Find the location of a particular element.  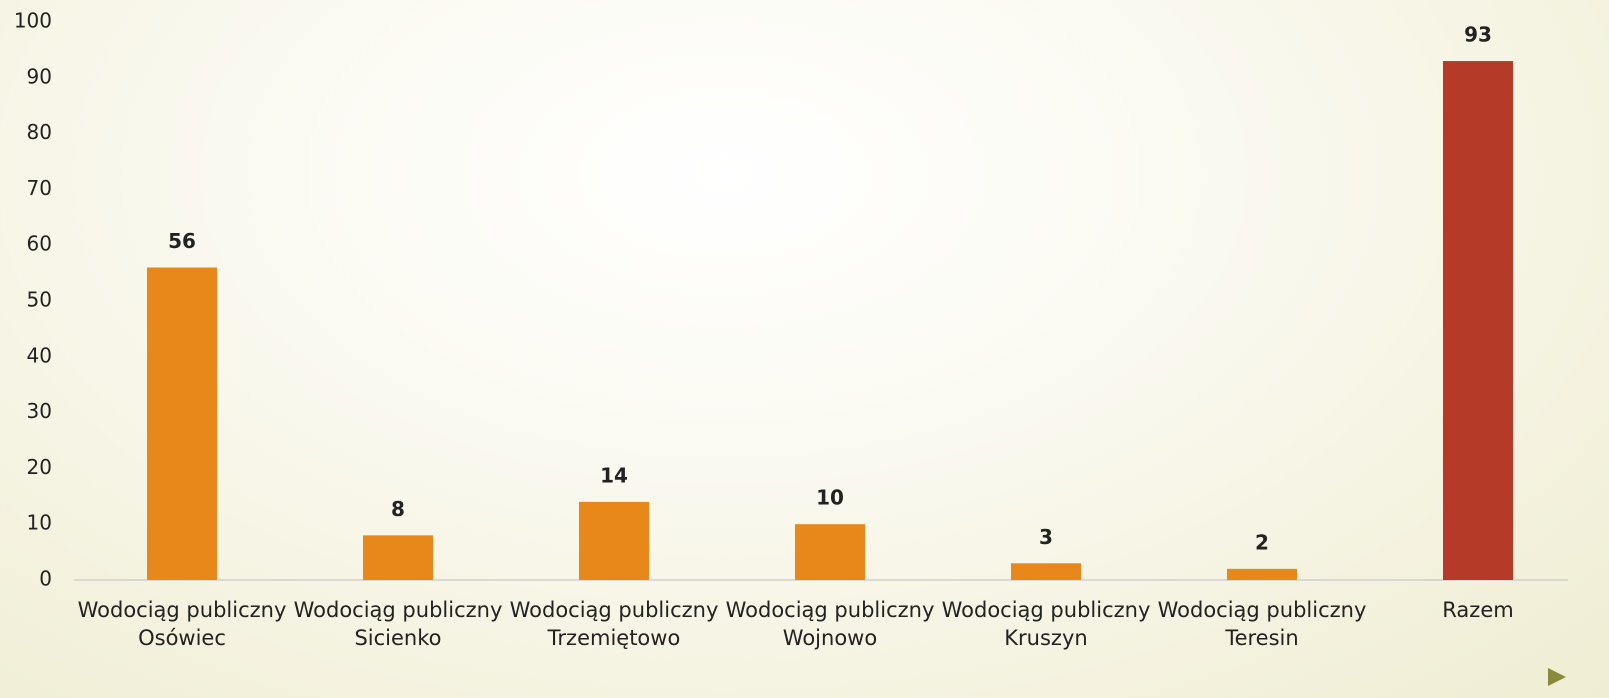

y-tick-label: 0 is located at coordinates (45, 579).